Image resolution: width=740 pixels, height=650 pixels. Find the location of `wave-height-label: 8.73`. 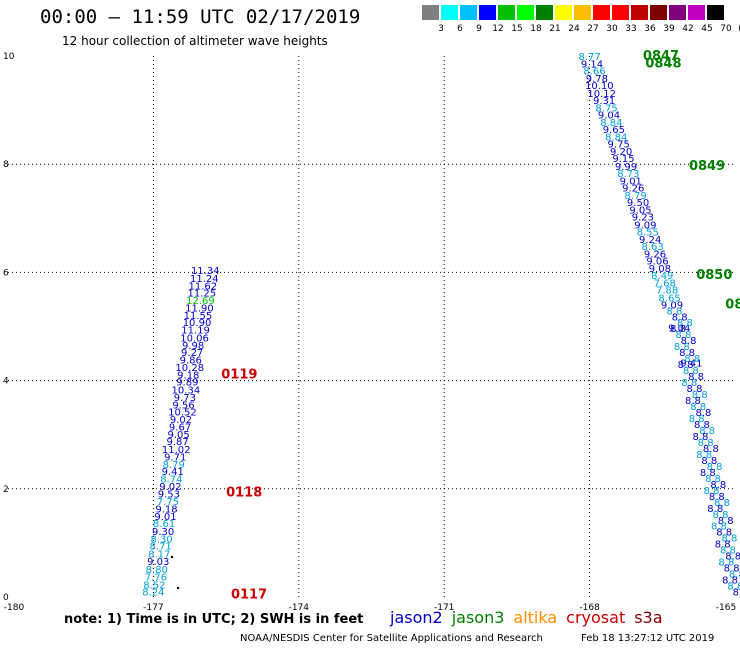

wave-height-label: 8.73 is located at coordinates (628, 174).